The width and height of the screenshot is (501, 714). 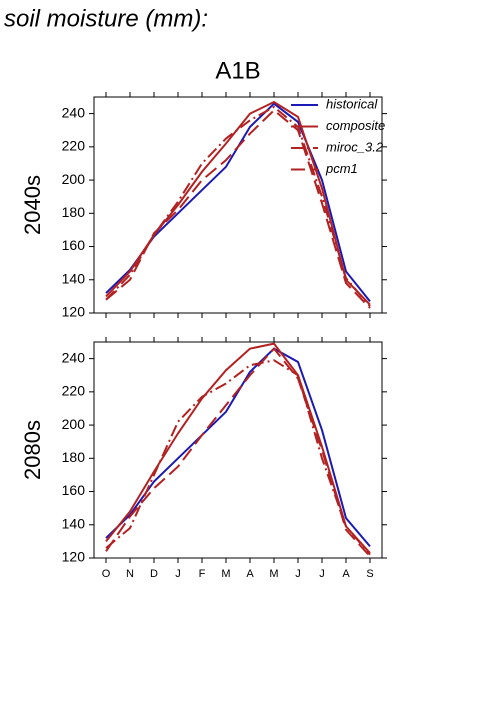 What do you see at coordinates (106, 18) in the screenshot?
I see `page-title: soil moisture (mm):` at bounding box center [106, 18].